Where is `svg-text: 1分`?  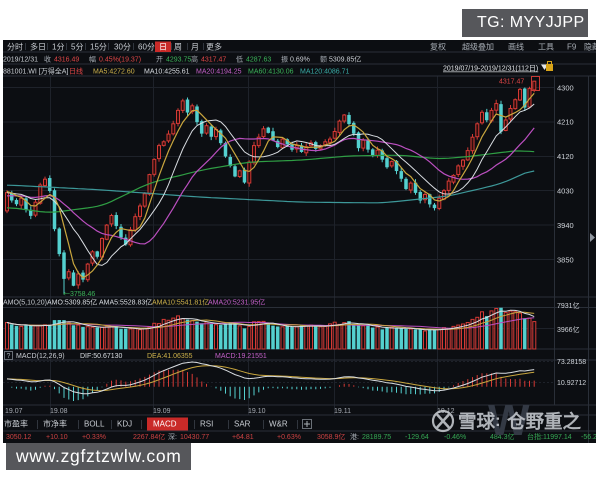
svg-text: 1分 is located at coordinates (58, 47).